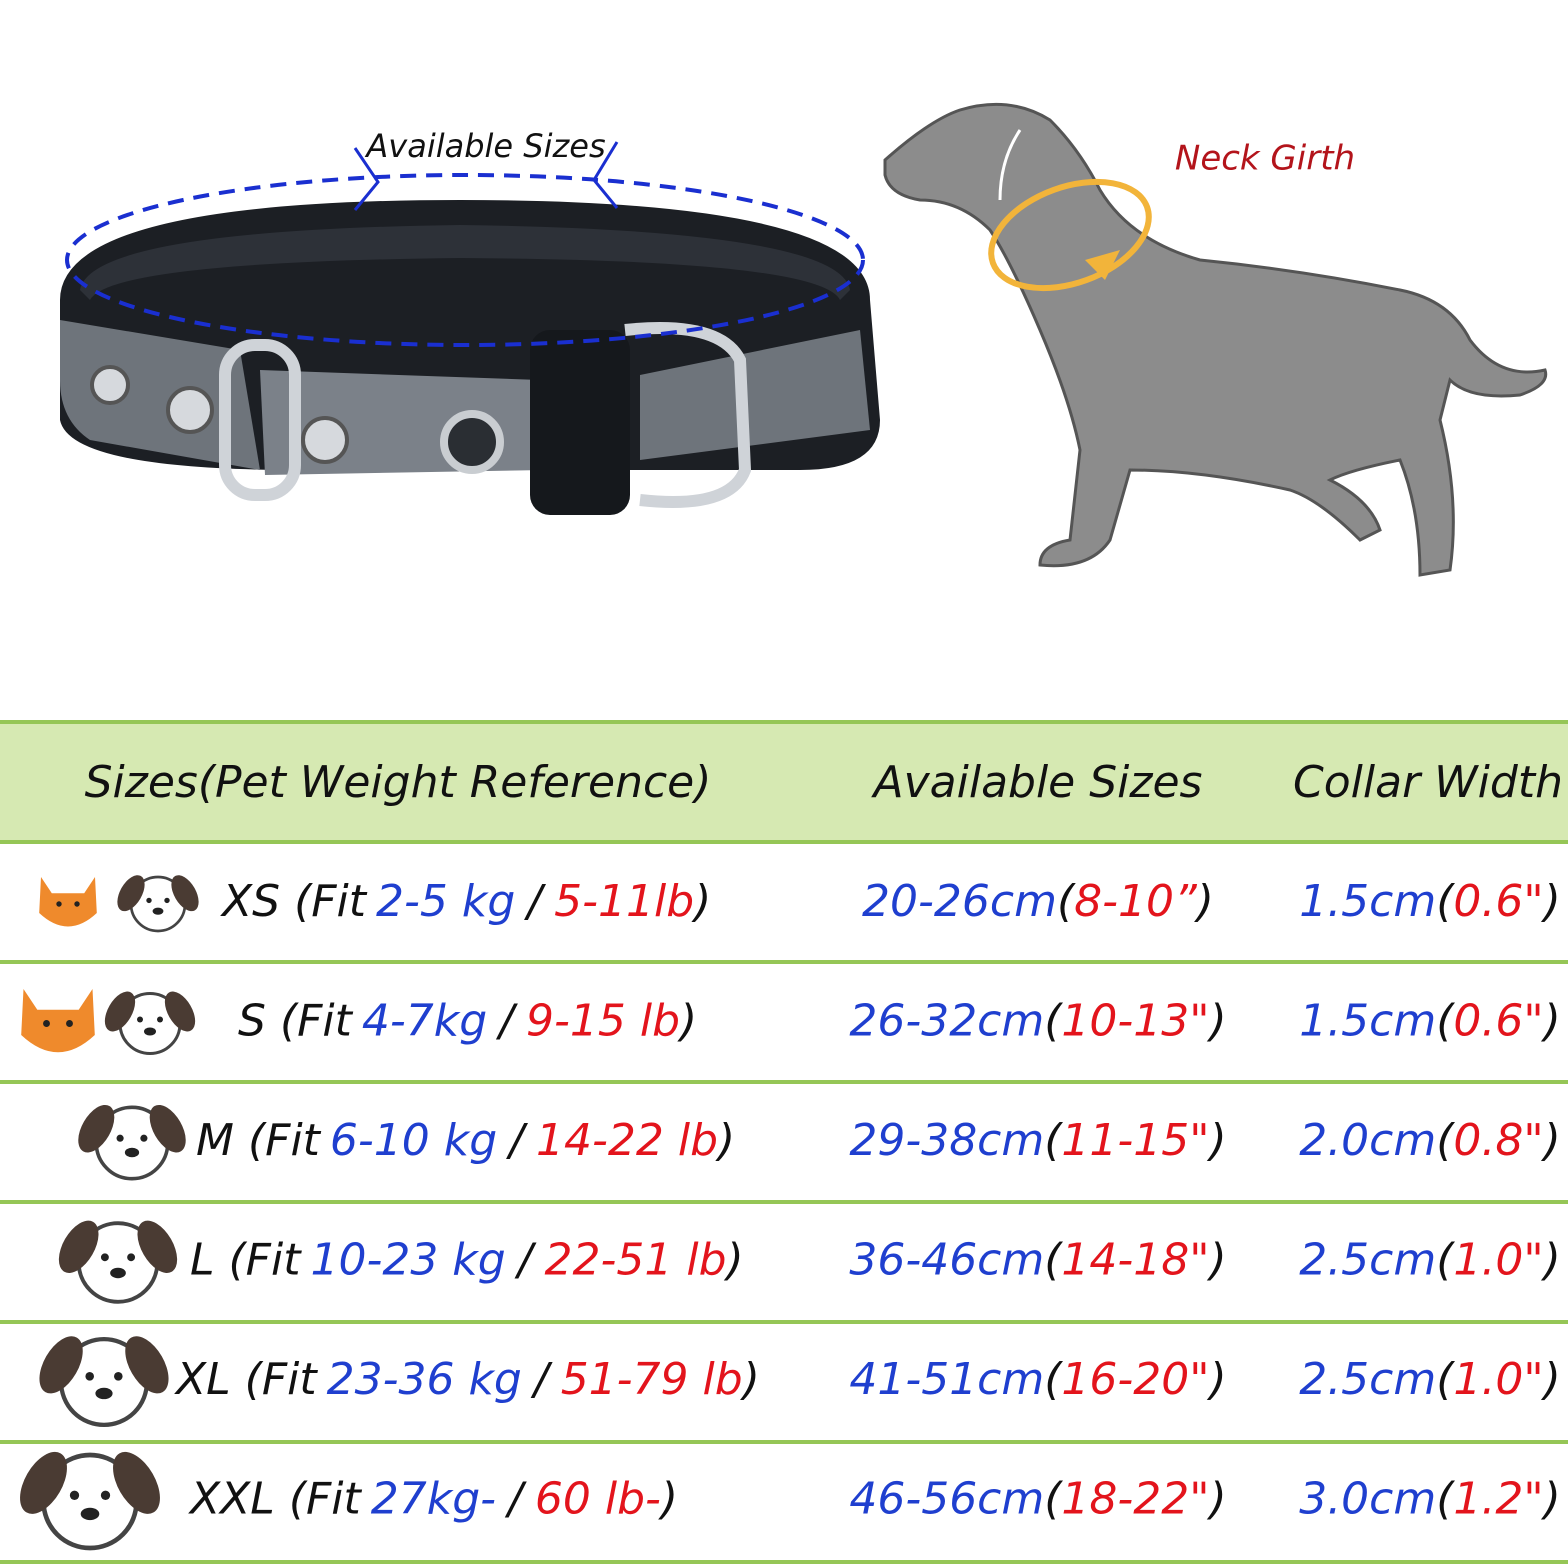  What do you see at coordinates (445, 901) in the screenshot?
I see `cell-text: 2-5 kg` at bounding box center [445, 901].